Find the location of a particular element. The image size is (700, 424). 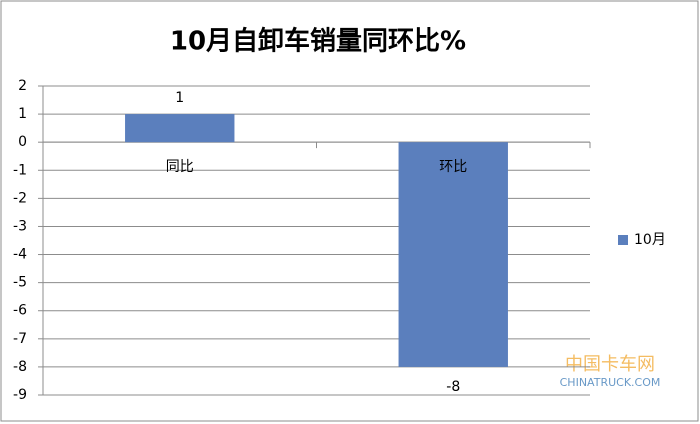

y-tick-label: -3 is located at coordinates (20, 226).